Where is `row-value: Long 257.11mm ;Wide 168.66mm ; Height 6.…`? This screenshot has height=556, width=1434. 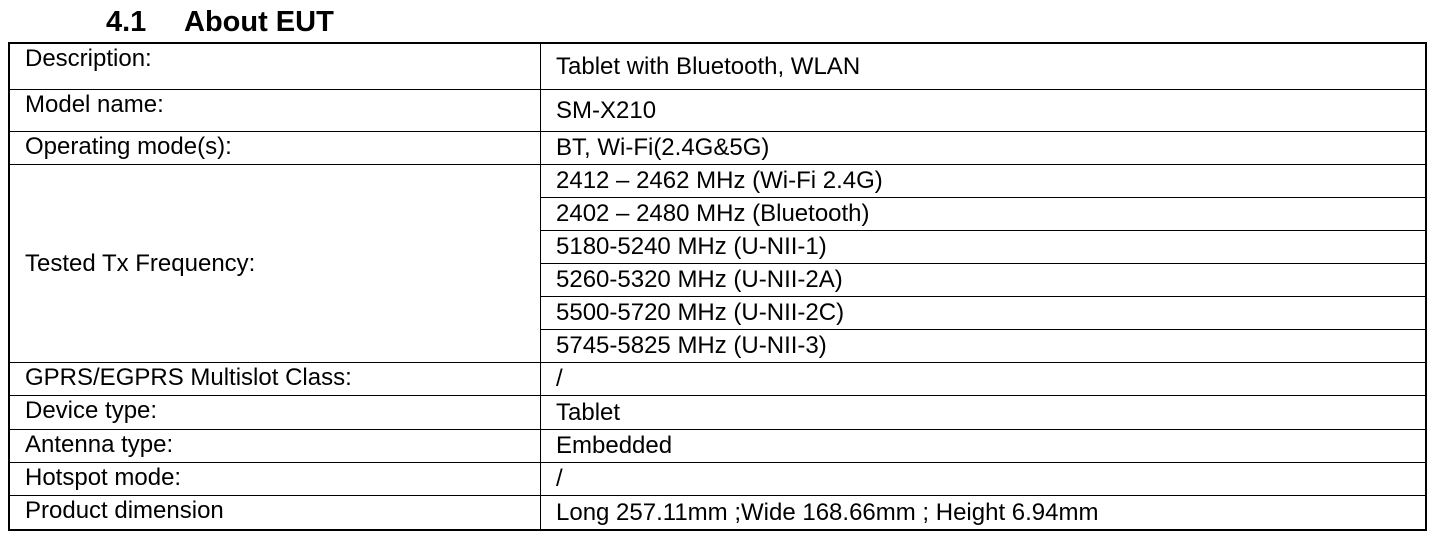 row-value: Long 257.11mm ;Wide 168.66mm ; Height 6.… is located at coordinates (983, 513).